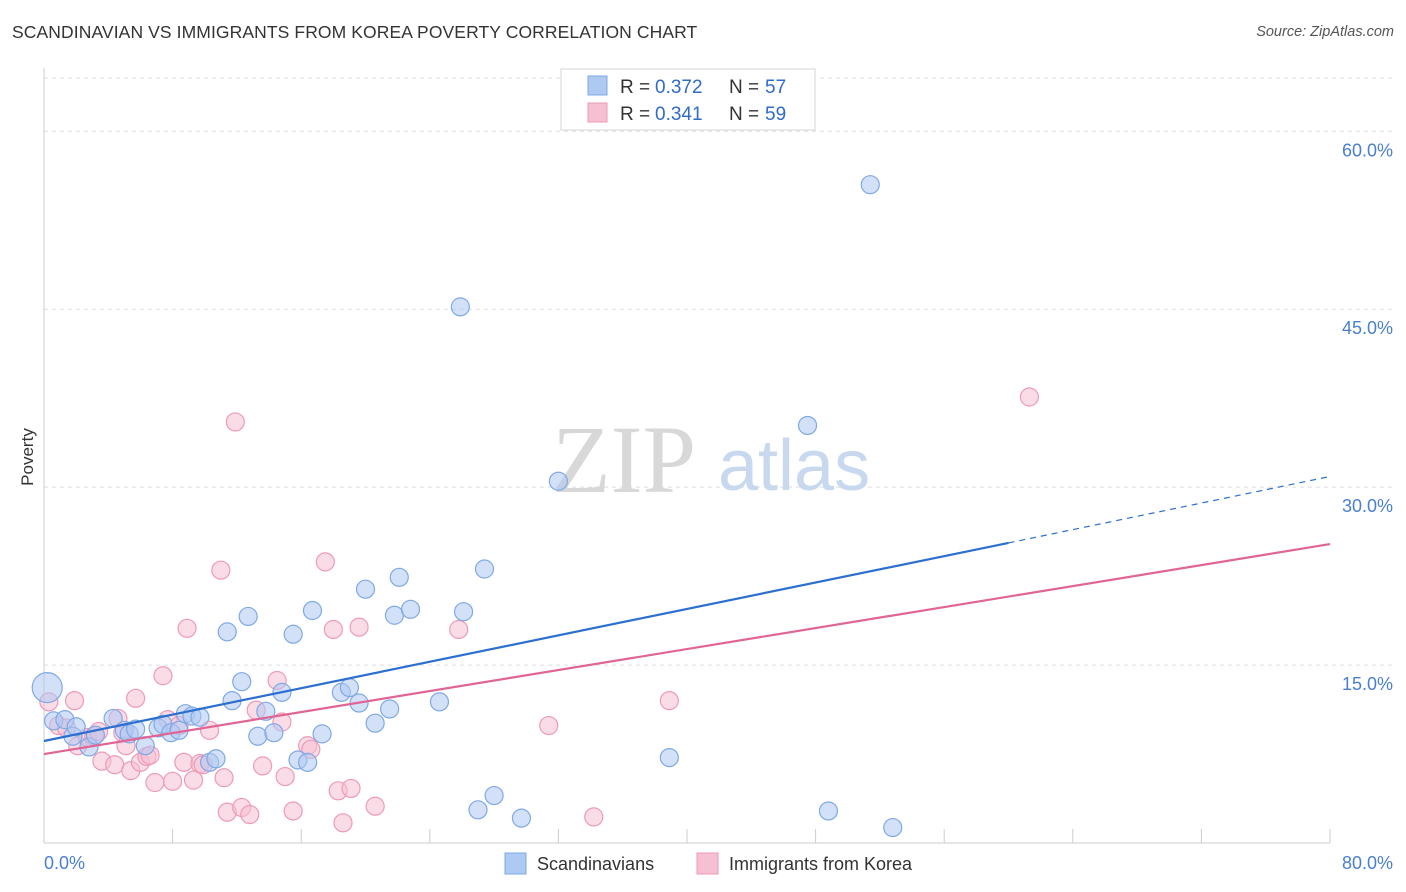  What do you see at coordinates (794, 466) in the screenshot?
I see `watermark-atlas: atlas` at bounding box center [794, 466].